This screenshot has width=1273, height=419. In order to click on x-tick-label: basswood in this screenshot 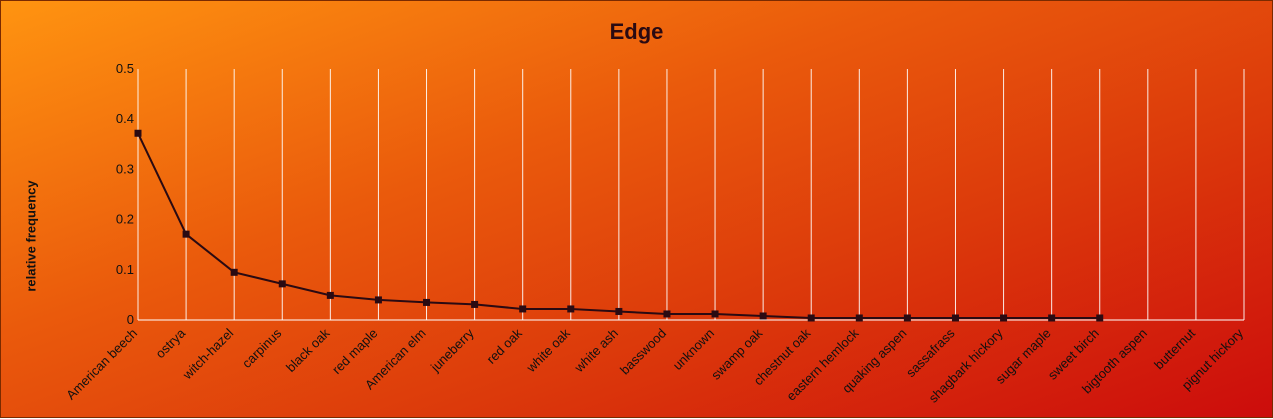, I will do `click(643, 352)`.